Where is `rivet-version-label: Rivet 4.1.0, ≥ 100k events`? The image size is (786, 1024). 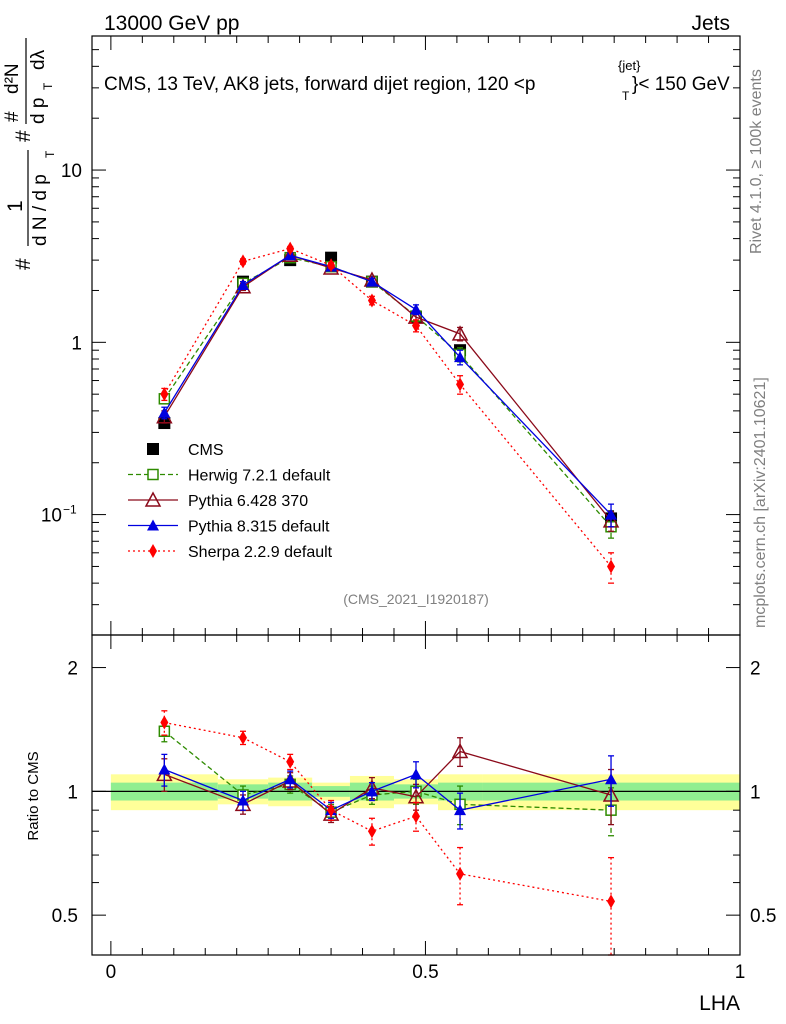 rivet-version-label: Rivet 4.1.0, ≥ 100k events is located at coordinates (756, 161).